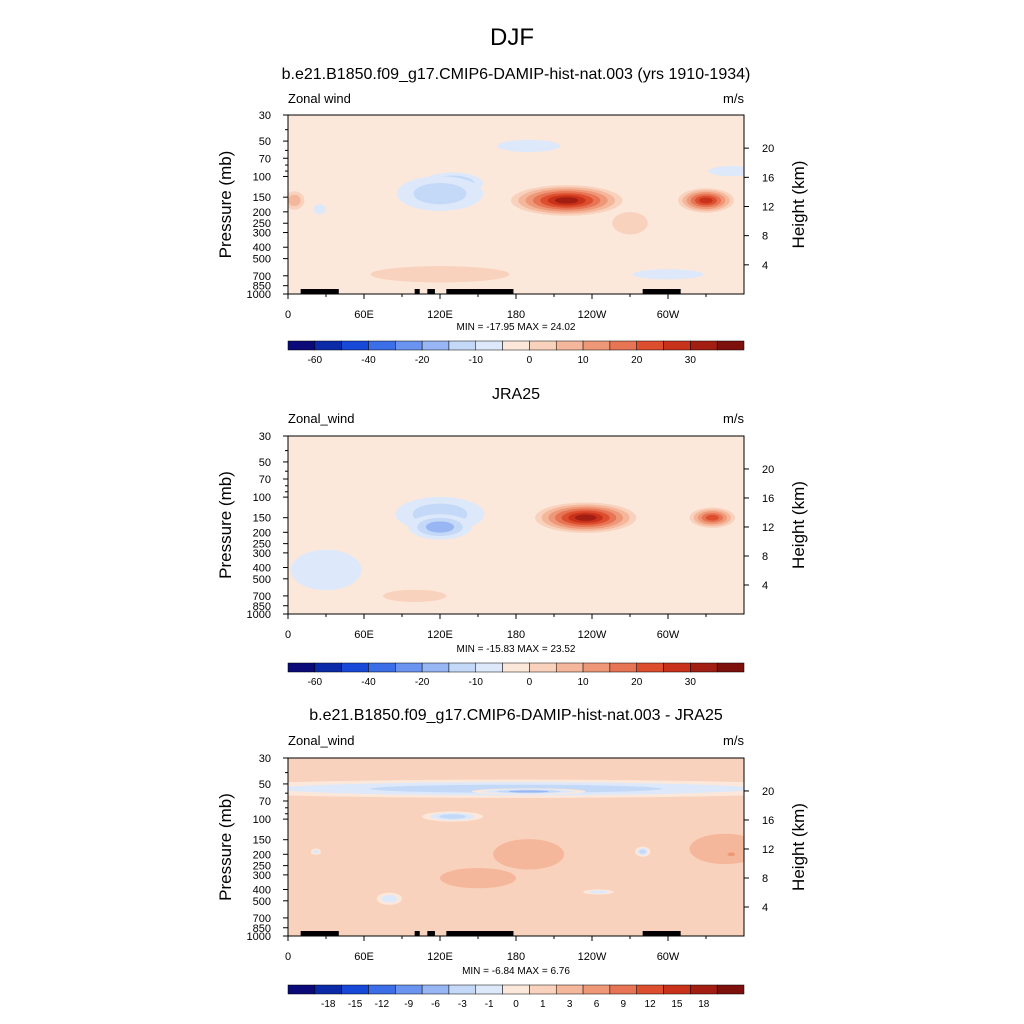  I want to click on y-tick-label: 700, so click(262, 277).